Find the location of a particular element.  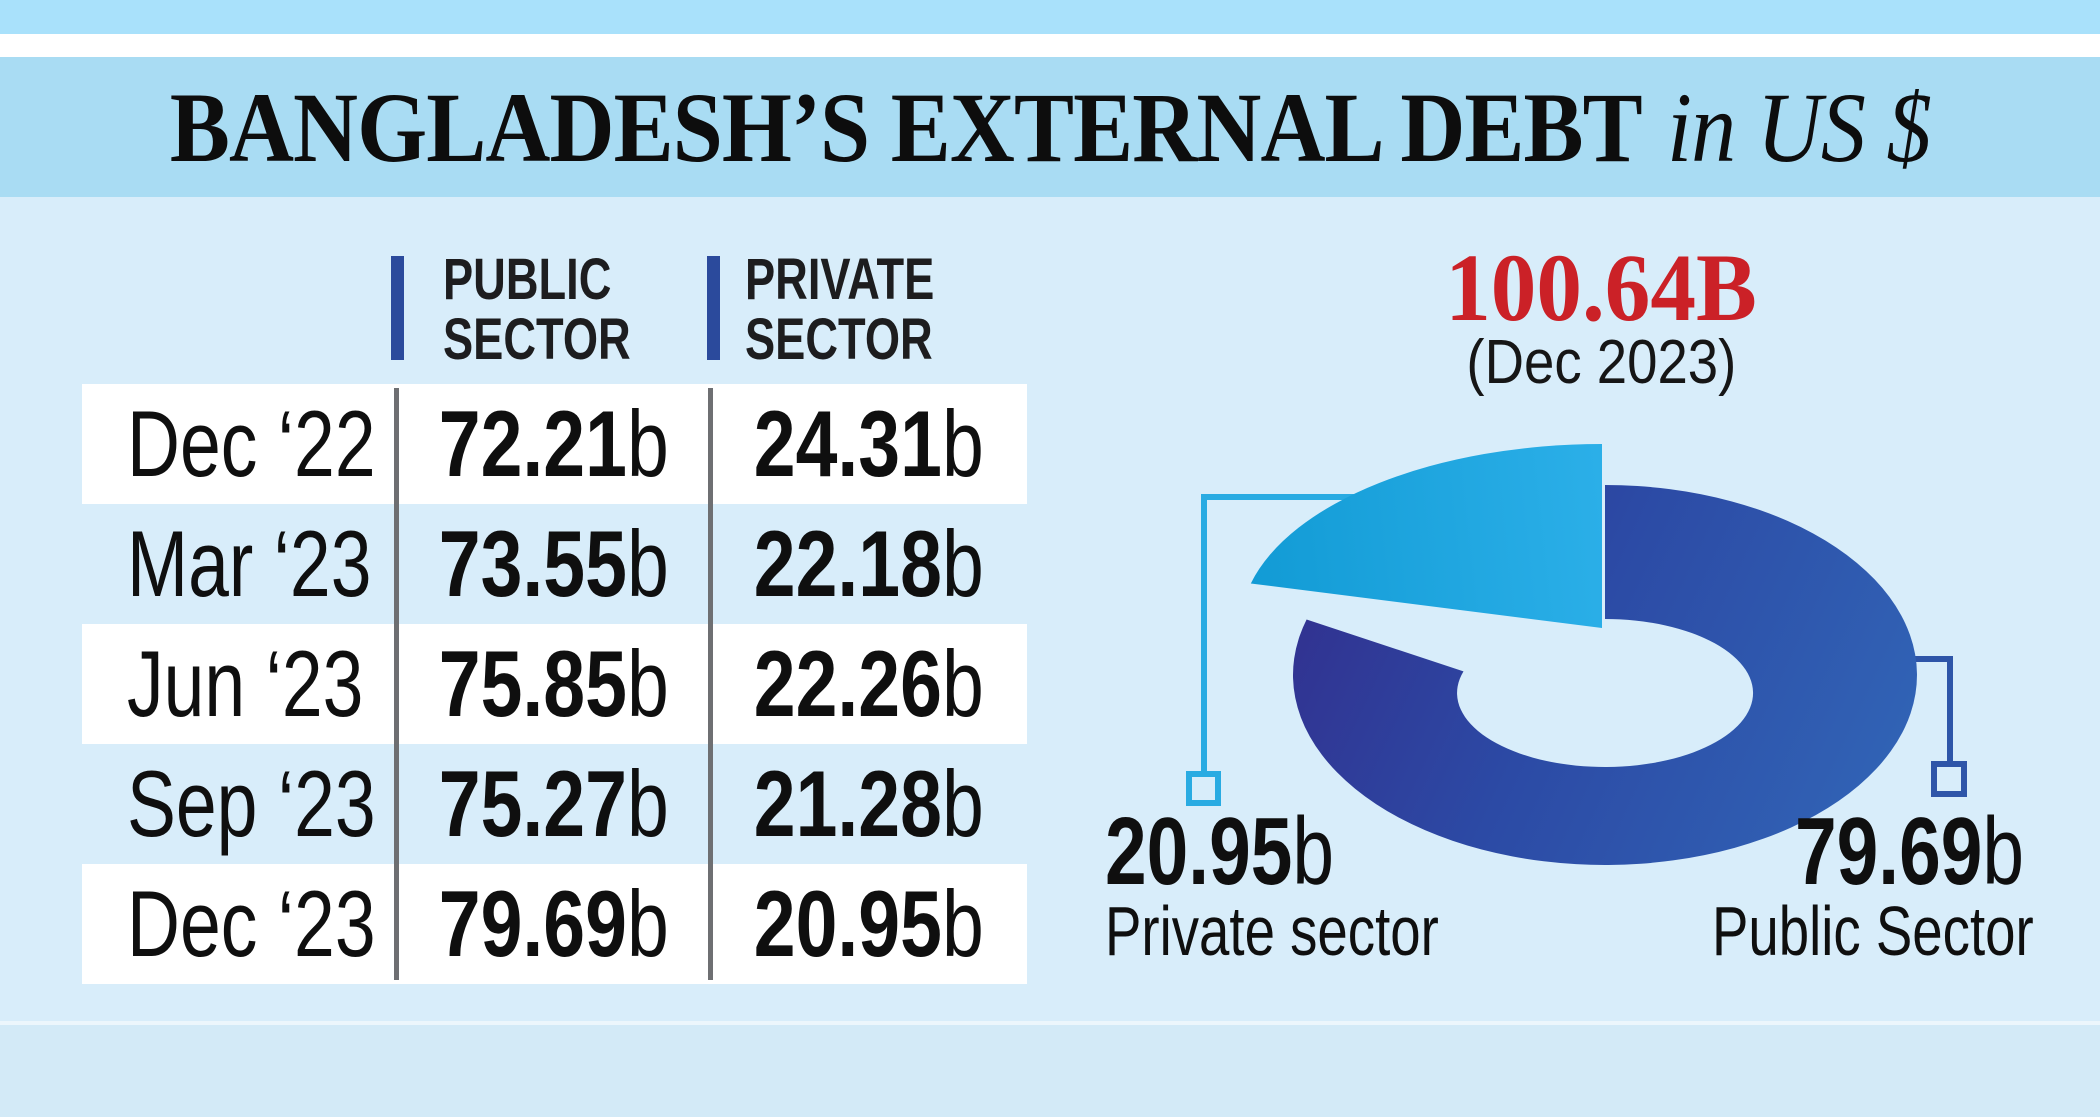

white-strip is located at coordinates (1050, 45).